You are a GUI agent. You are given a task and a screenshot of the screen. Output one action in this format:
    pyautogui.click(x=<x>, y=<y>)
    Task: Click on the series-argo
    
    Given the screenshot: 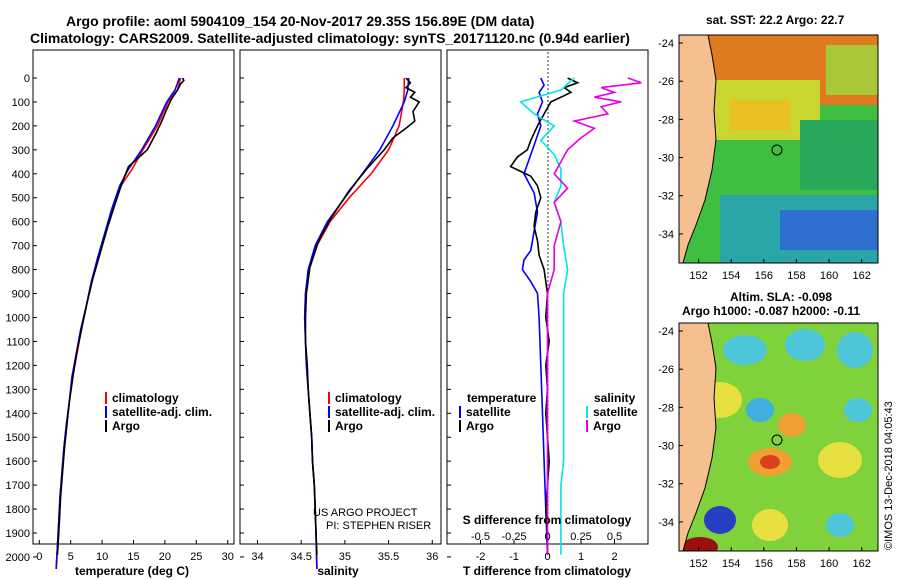 What is the action you would take?
    pyautogui.click(x=362, y=316)
    